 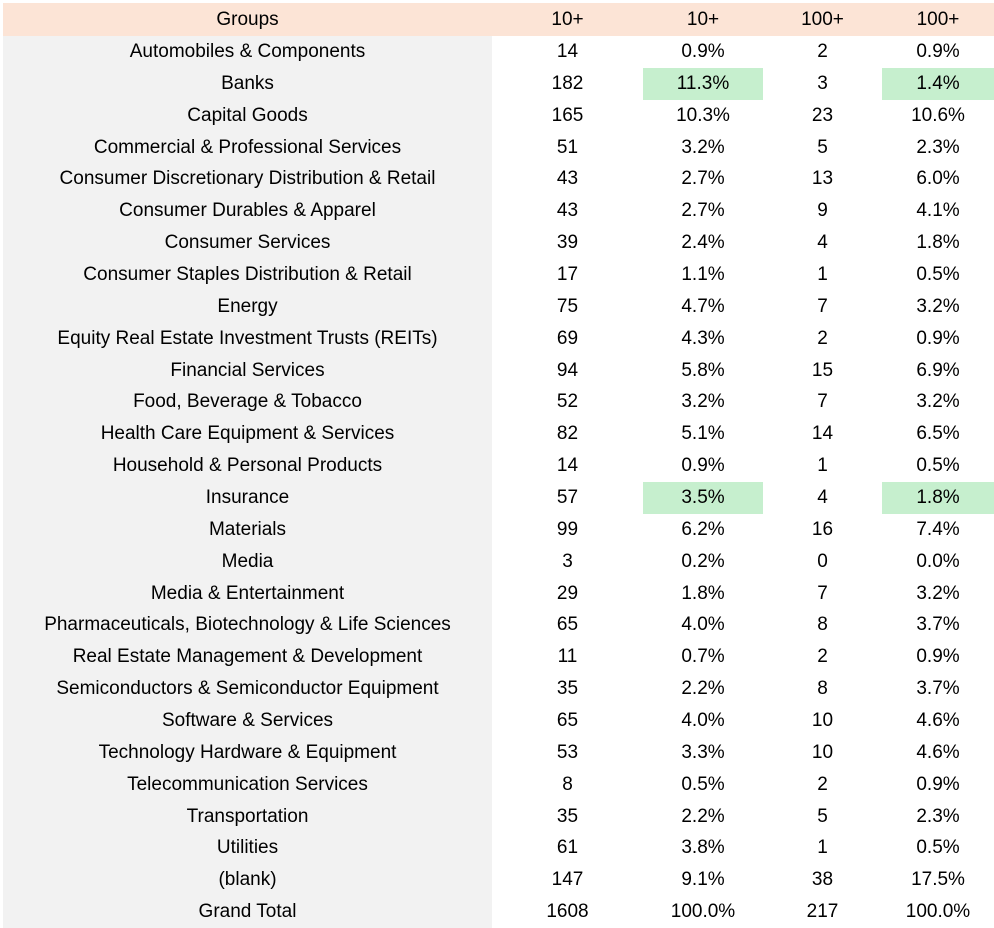 I want to click on pct-10plus-cell: 4.0%, so click(x=703, y=625).